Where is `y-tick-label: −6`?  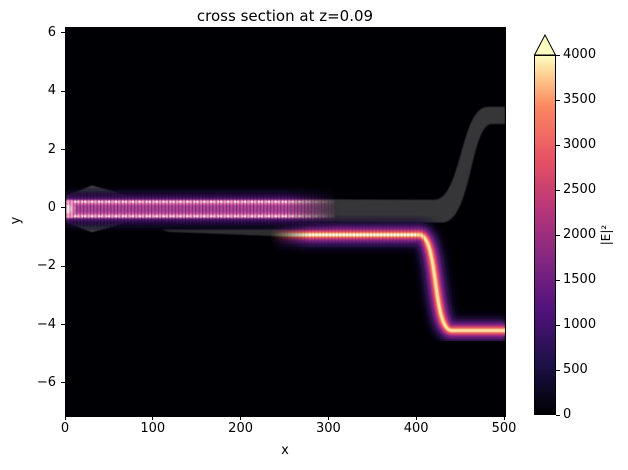
y-tick-label: −6 is located at coordinates (46, 382).